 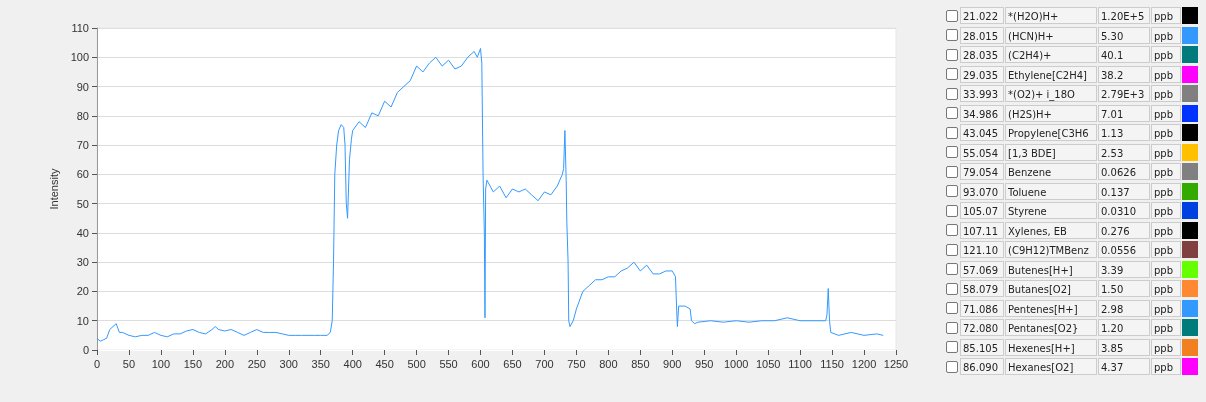 What do you see at coordinates (576, 363) in the screenshot?
I see `x-tick-label: 750` at bounding box center [576, 363].